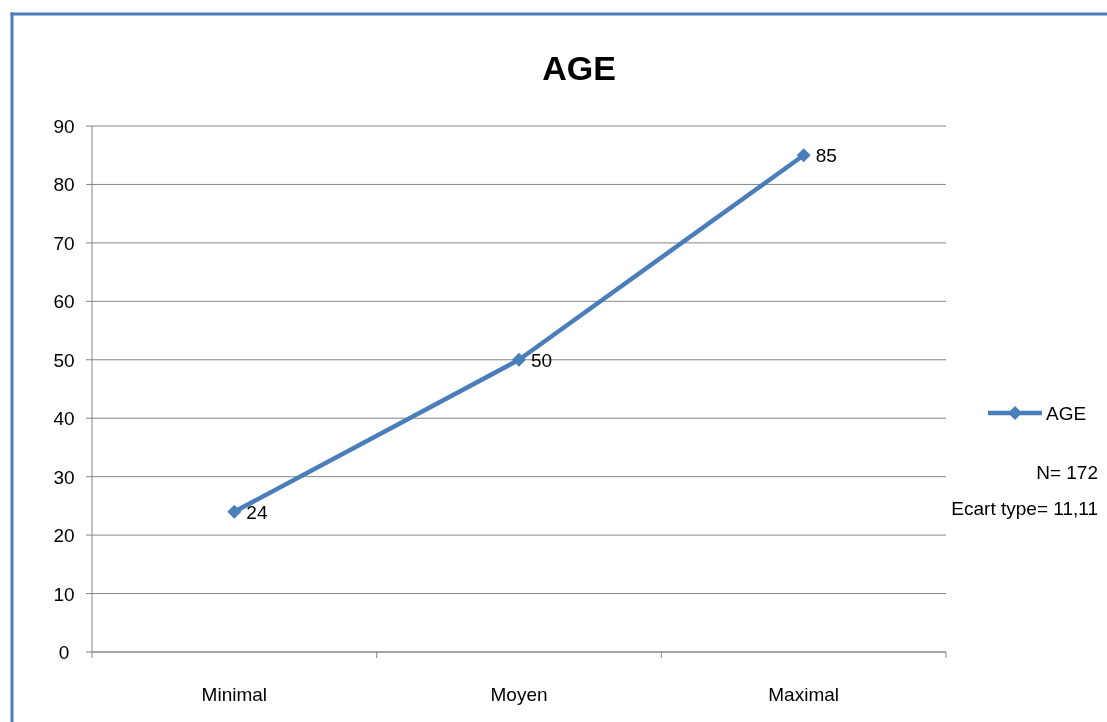 The height and width of the screenshot is (722, 1107). What do you see at coordinates (519, 694) in the screenshot?
I see `x-tick-label: Moyen` at bounding box center [519, 694].